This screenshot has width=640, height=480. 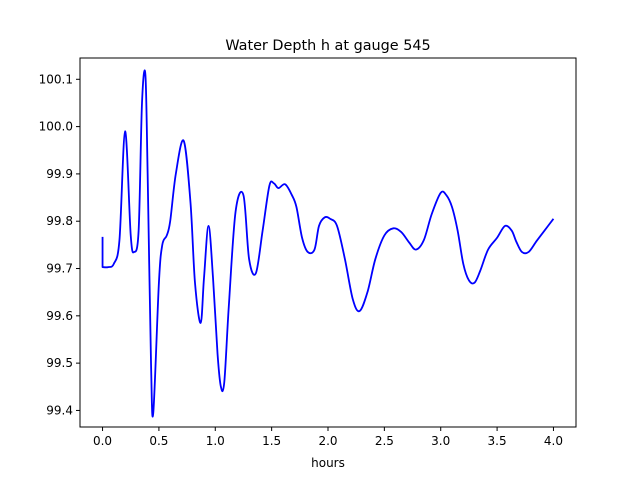 I want to click on x-tick-label: 0.5, so click(x=158, y=441).